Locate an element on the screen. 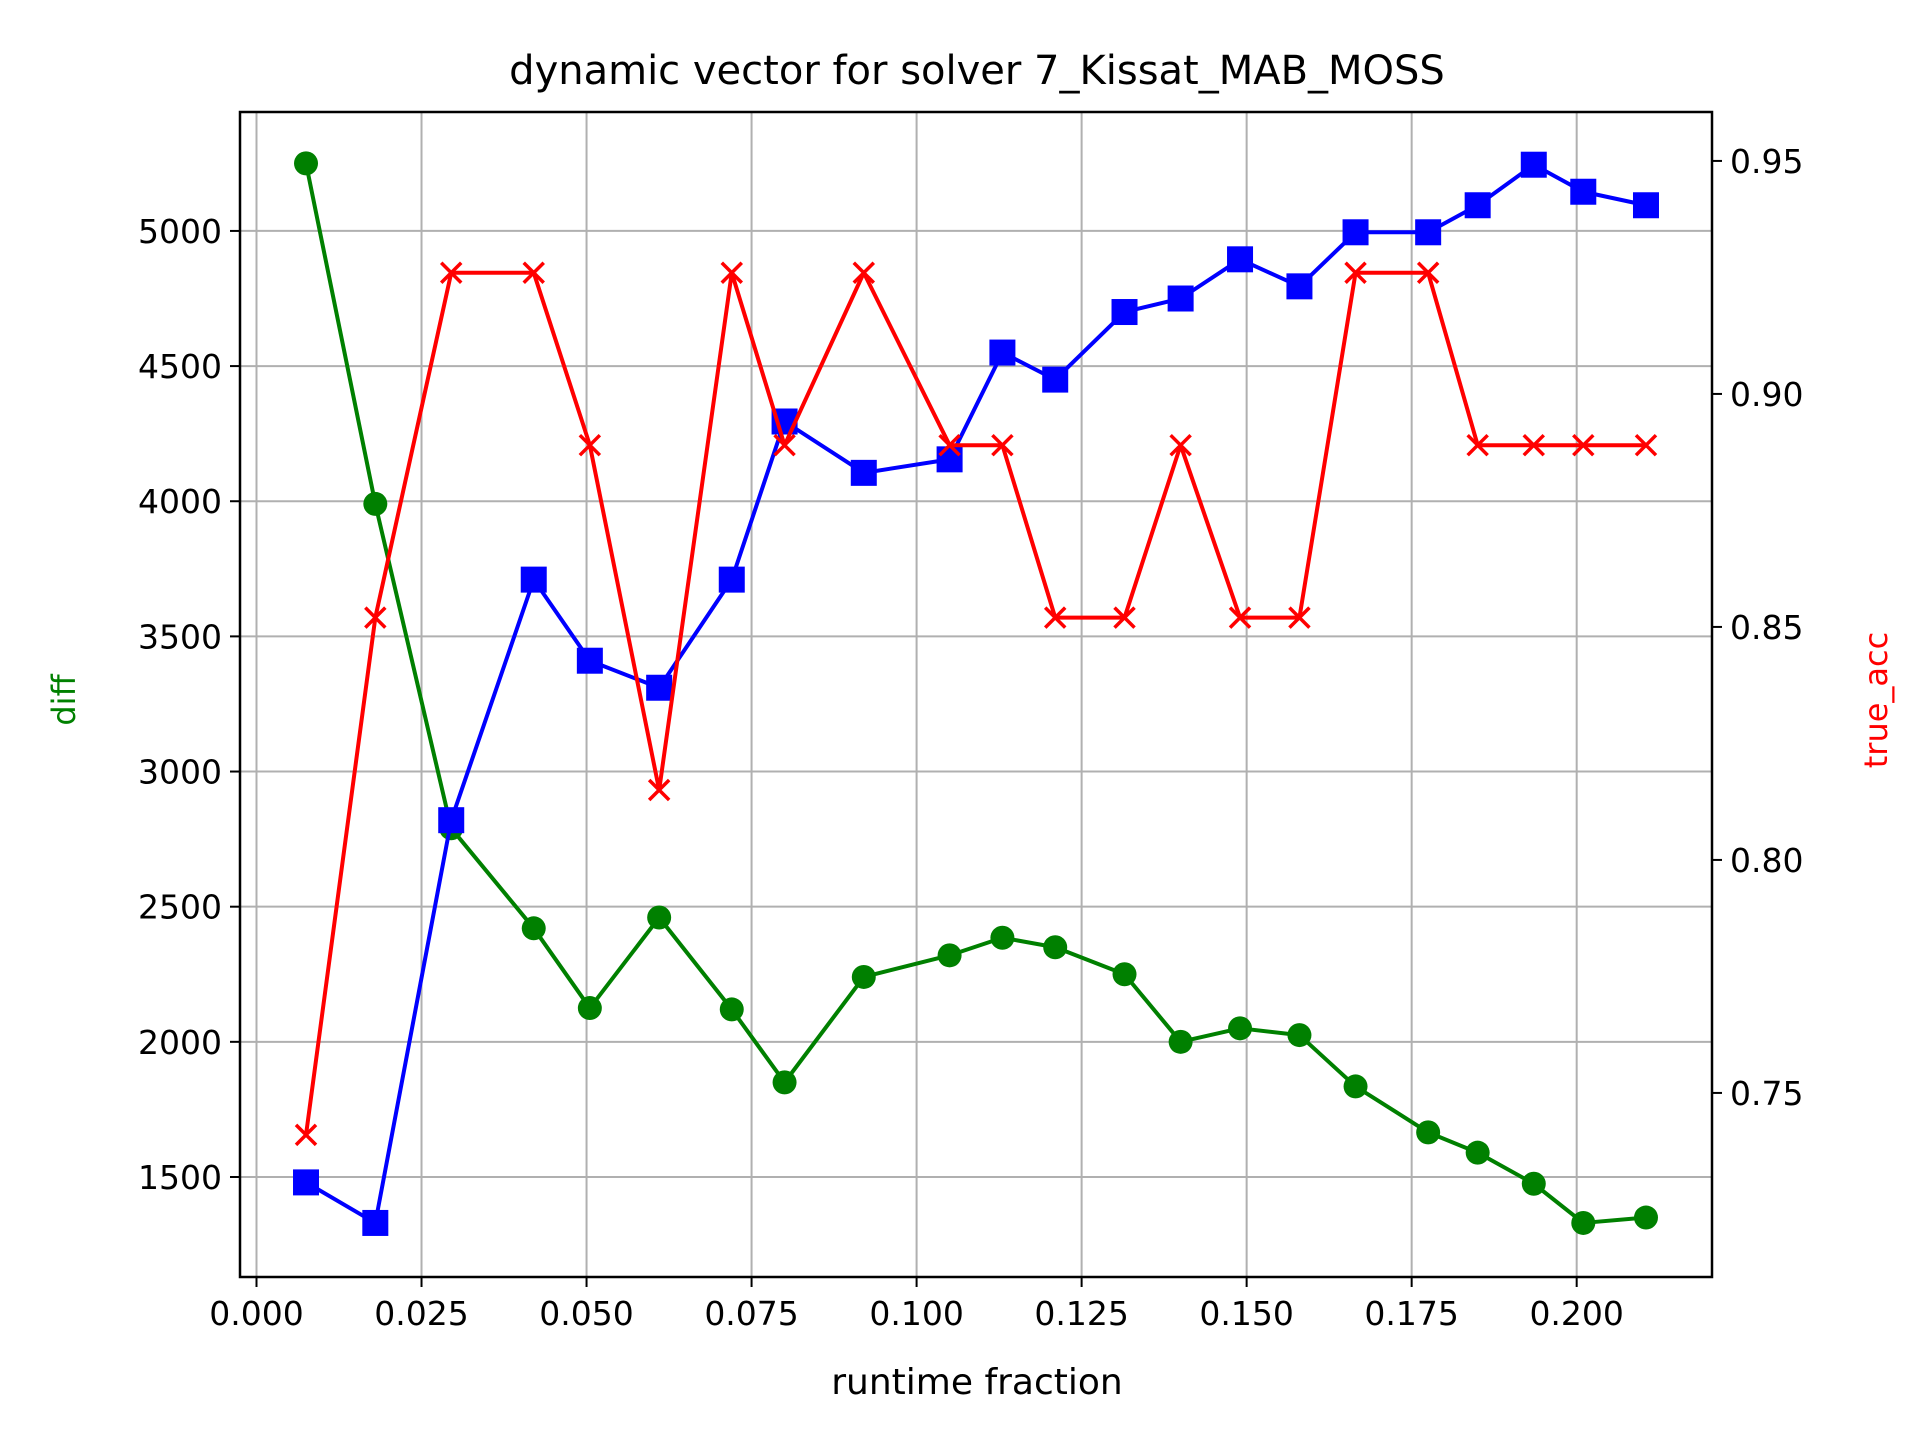  y-right-tick-label: 0.85 is located at coordinates (1766, 627).